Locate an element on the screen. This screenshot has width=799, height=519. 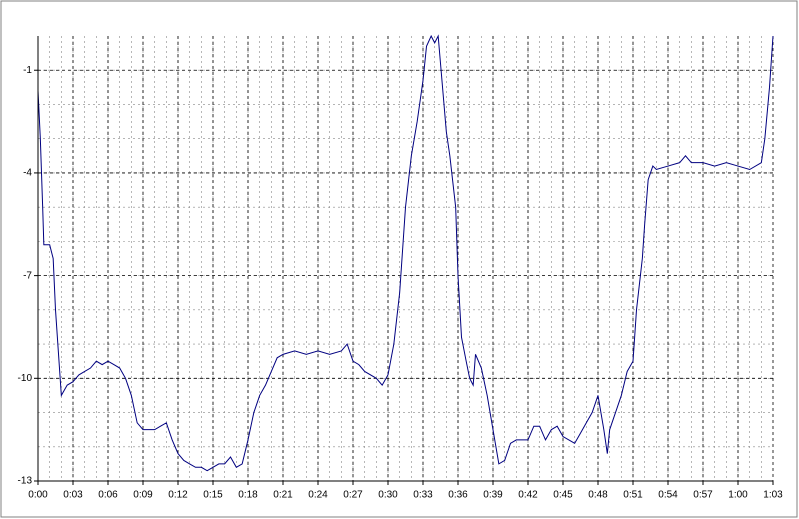
x-tick-label: 0:54 is located at coordinates (668, 495).